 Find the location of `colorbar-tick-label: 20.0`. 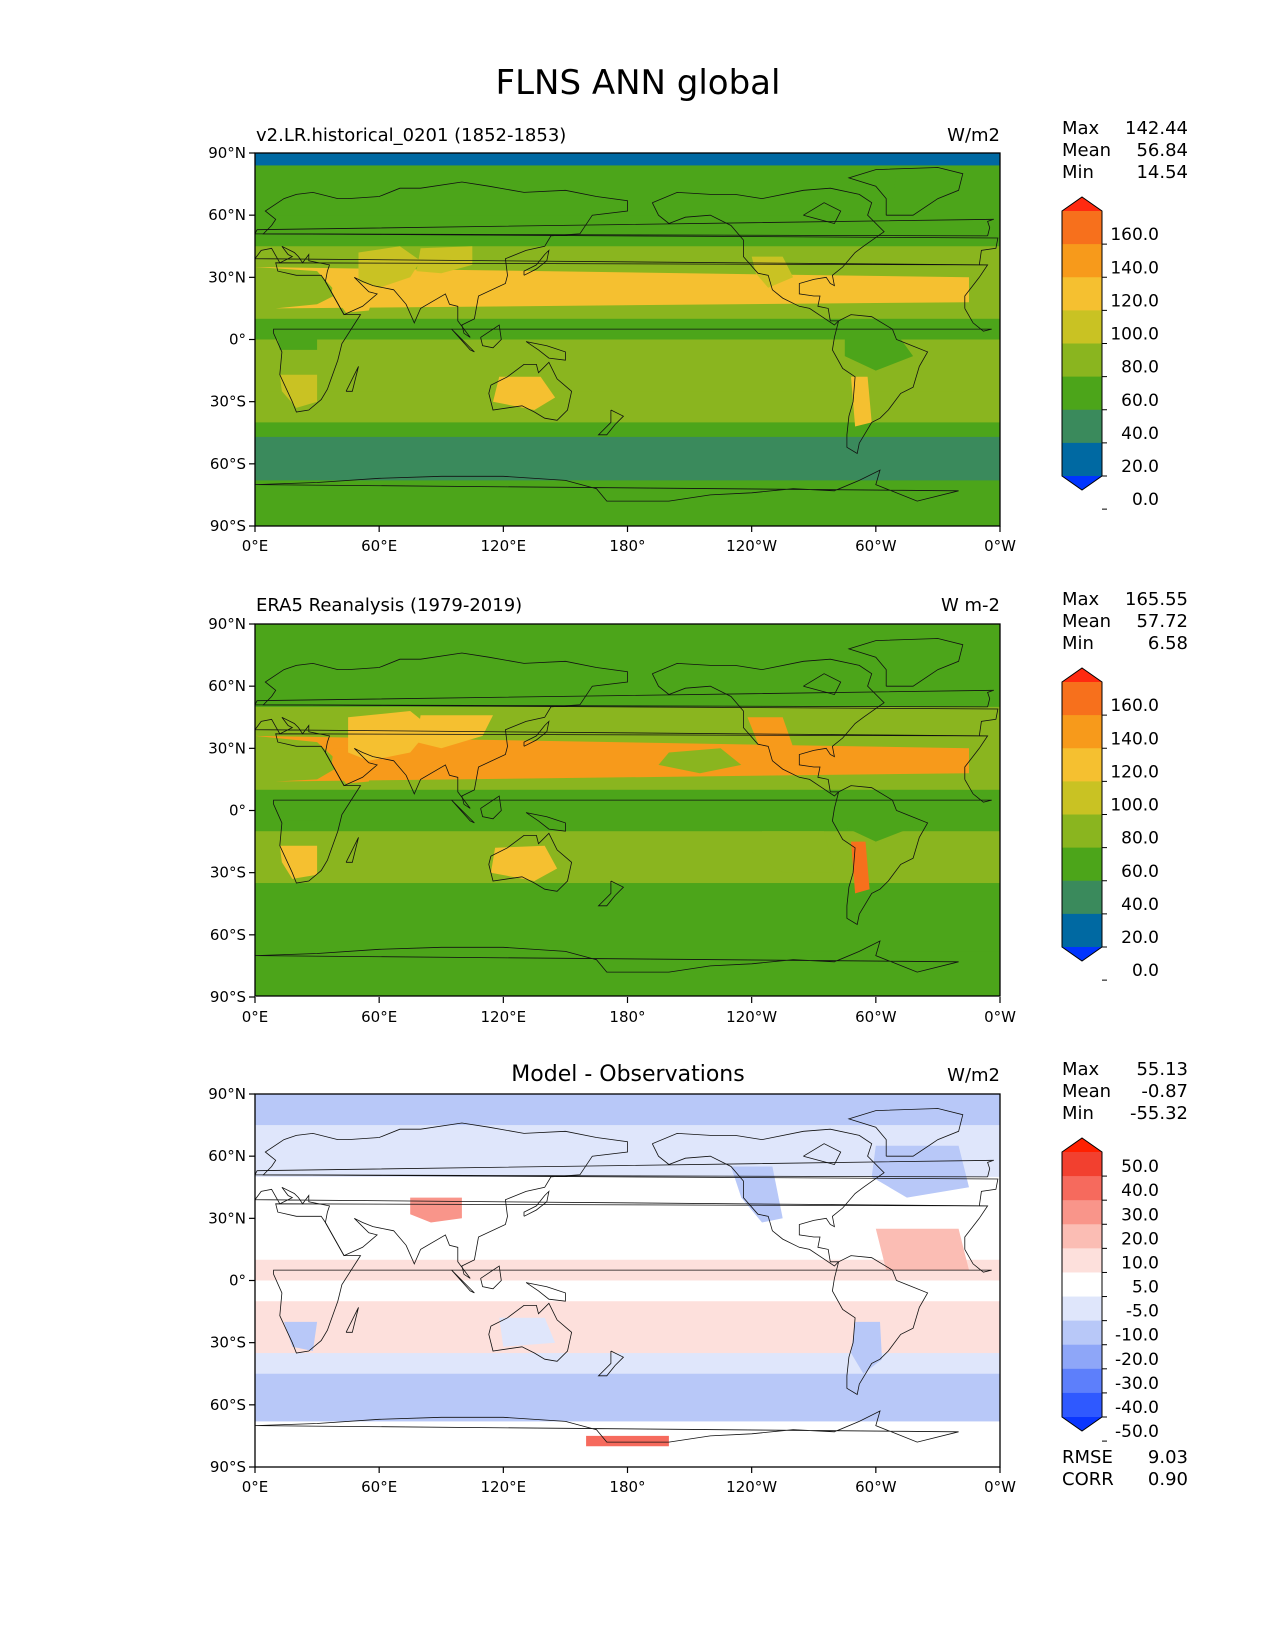

colorbar-tick-label: 20.0 is located at coordinates (1140, 1239).